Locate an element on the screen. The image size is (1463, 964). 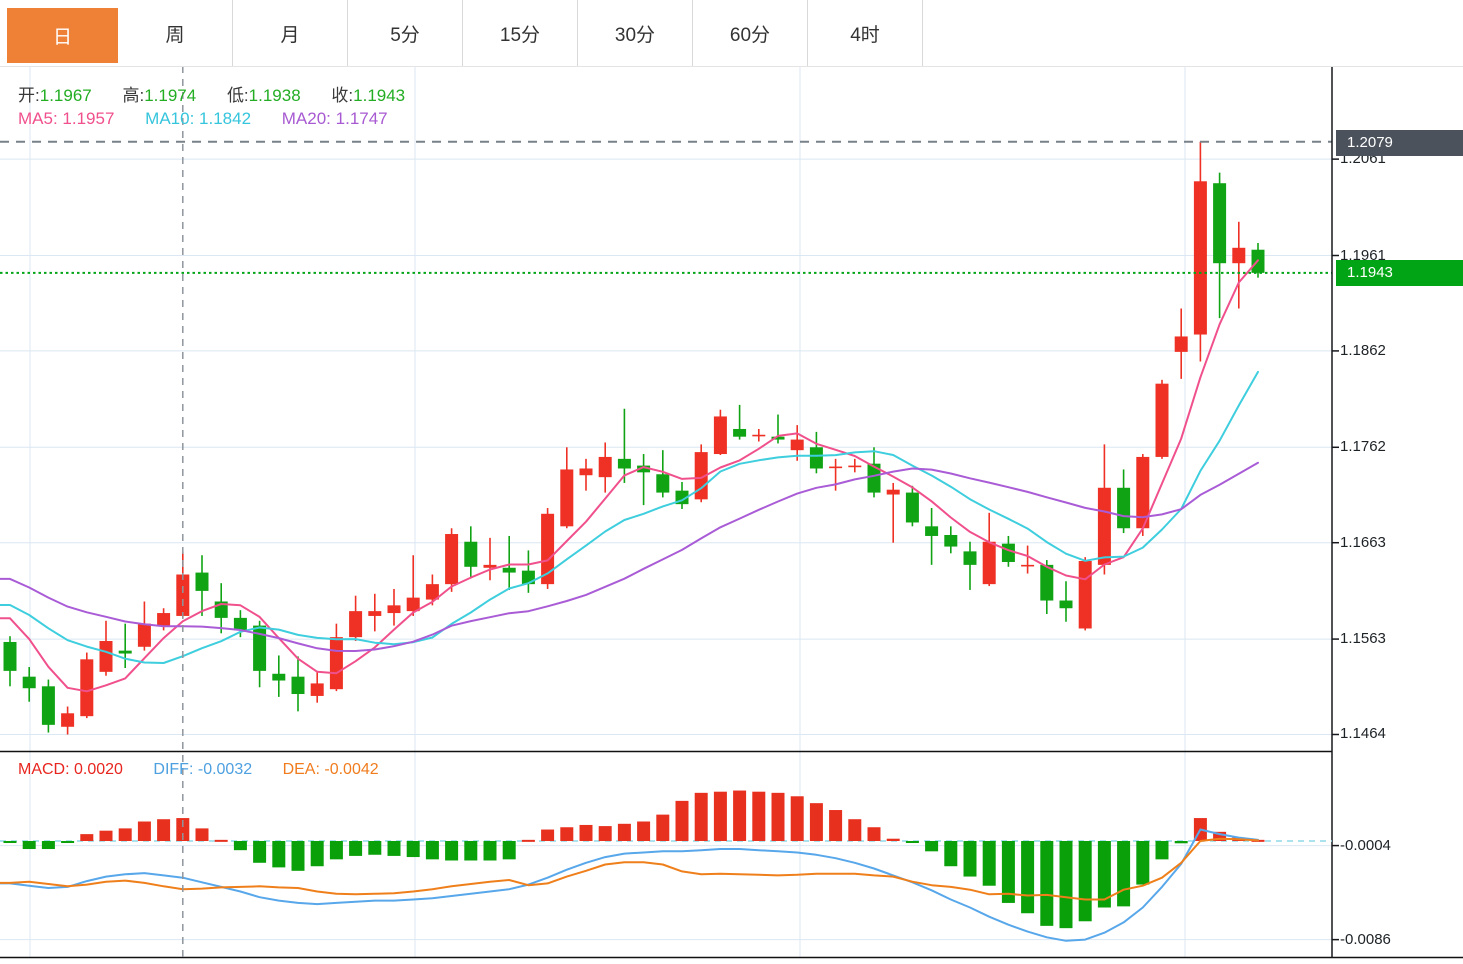
ma5-label: MA5: is located at coordinates (38, 118).